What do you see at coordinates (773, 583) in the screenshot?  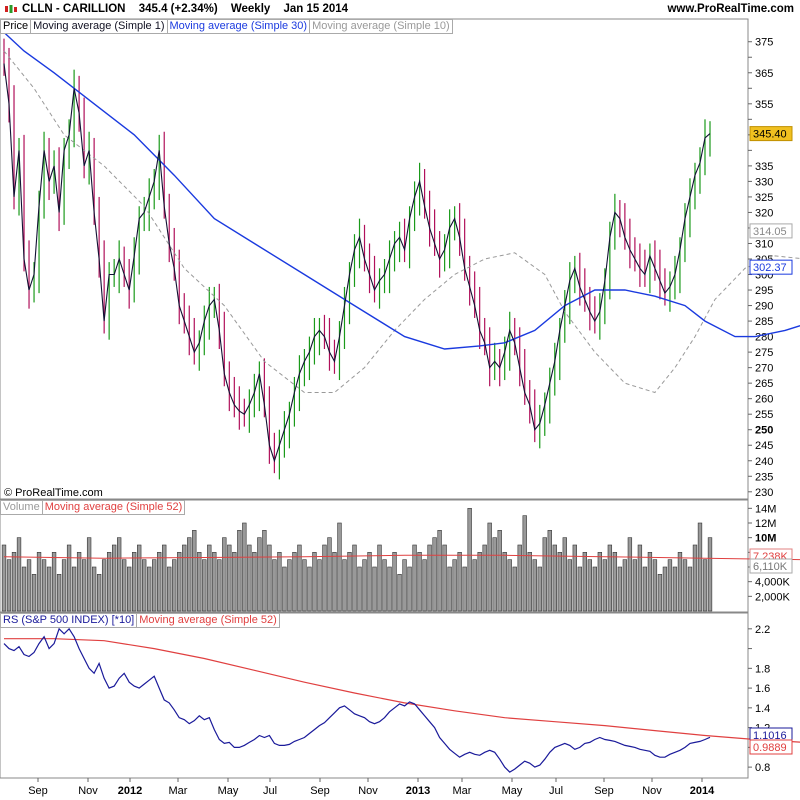 I see `volume-y-tick-label: 4,000K` at bounding box center [773, 583].